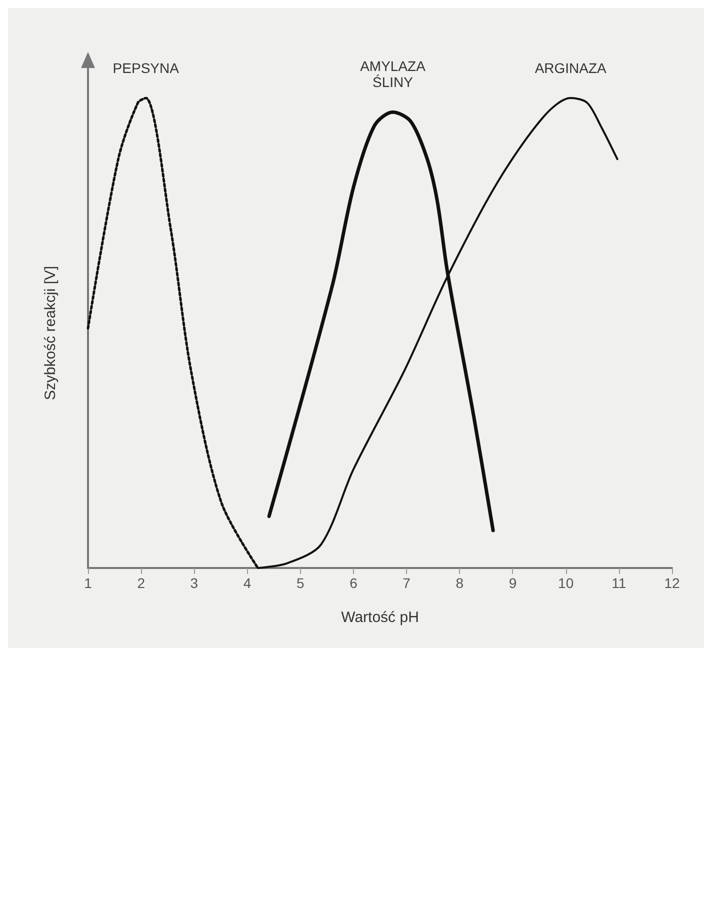 Image resolution: width=704 pixels, height=915 pixels. Describe the element at coordinates (619, 583) in the screenshot. I see `x-tick-label: 11` at that location.